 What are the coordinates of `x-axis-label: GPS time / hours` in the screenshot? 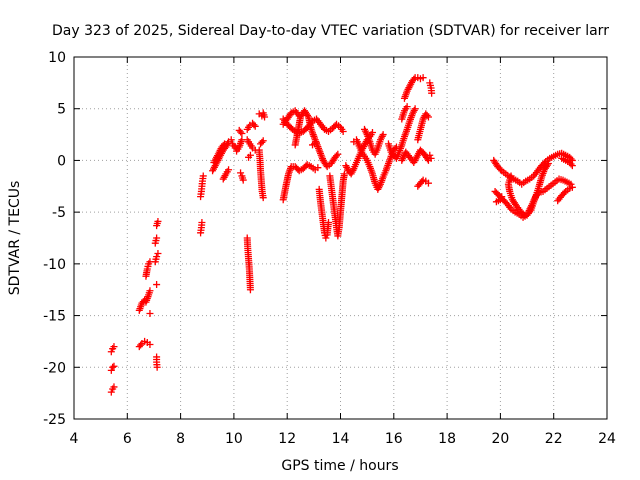 It's located at (339, 466).